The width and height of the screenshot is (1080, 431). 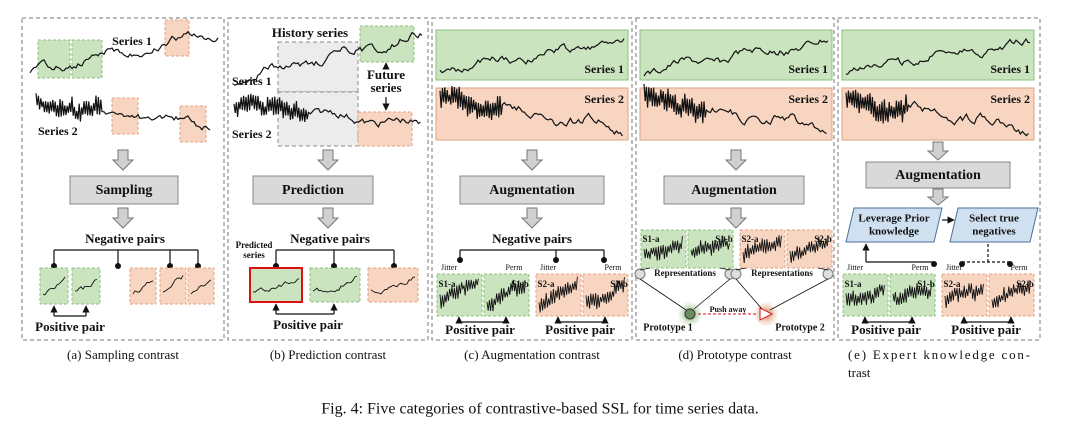 What do you see at coordinates (1020, 267) in the screenshot?
I see `augmentation-label: Perm` at bounding box center [1020, 267].